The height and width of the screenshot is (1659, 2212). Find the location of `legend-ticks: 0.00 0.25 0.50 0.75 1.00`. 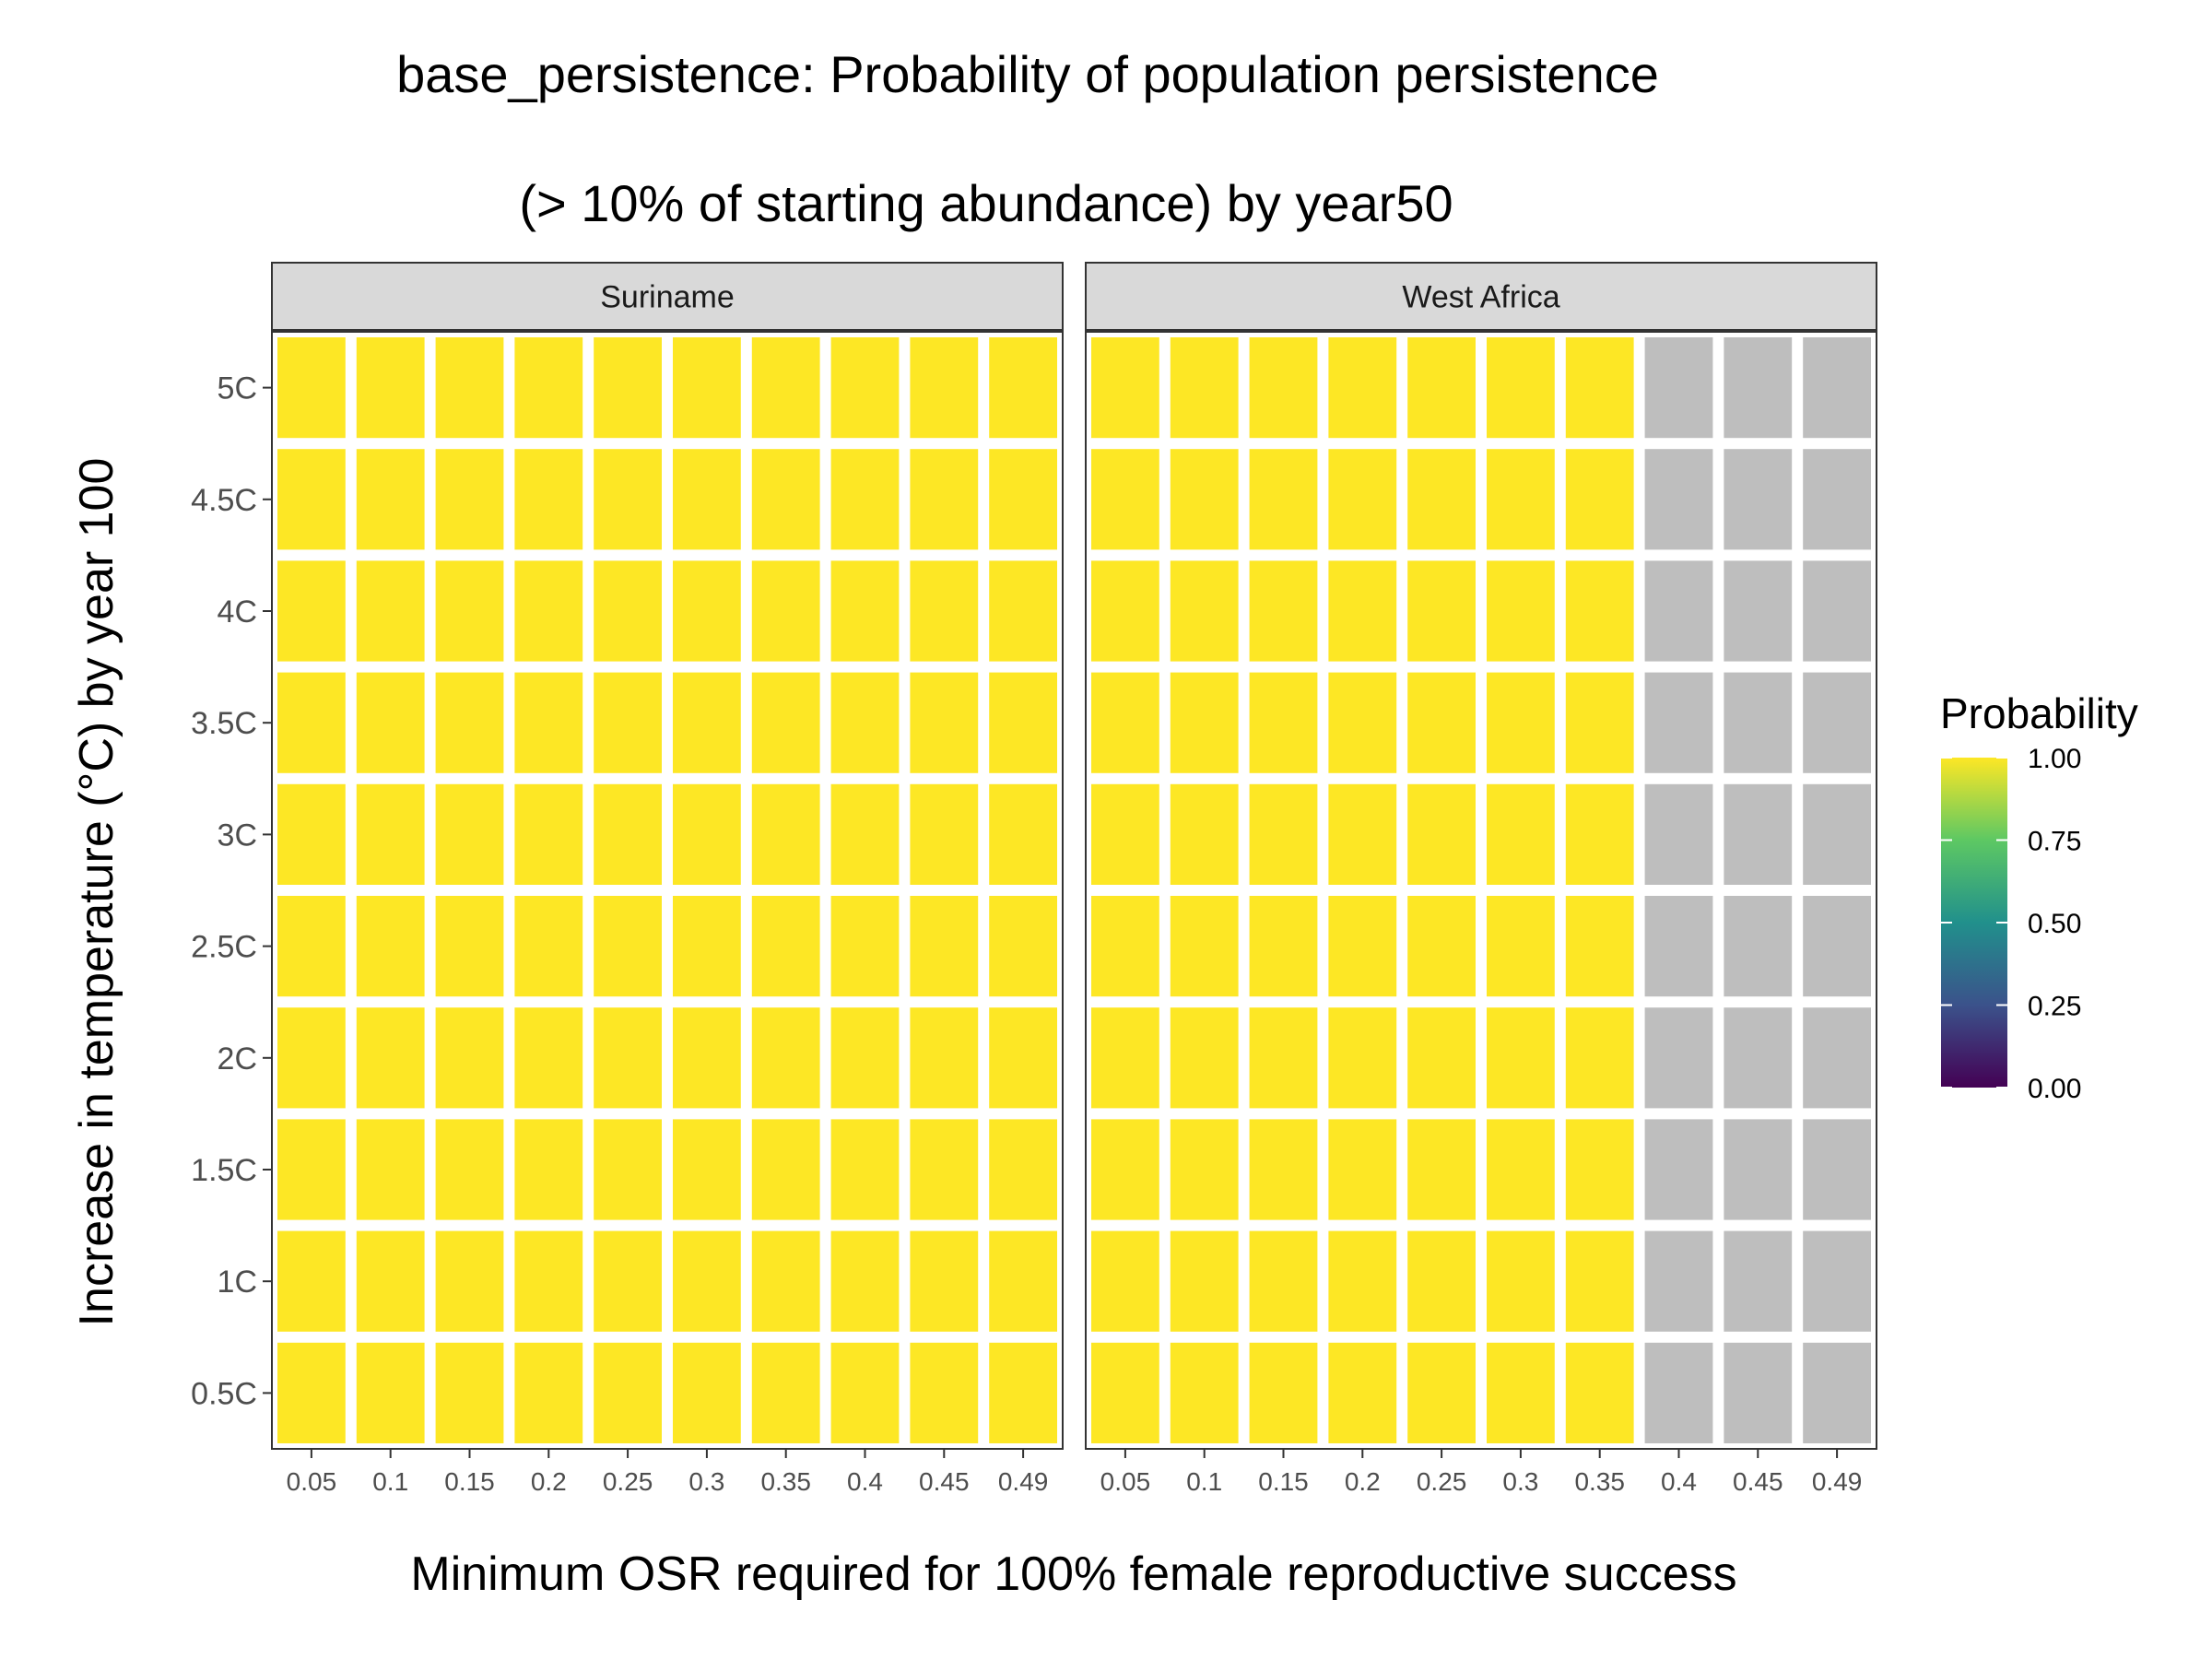

legend-ticks: 0.00 0.25 0.50 0.75 1.00 is located at coordinates (2011, 924).